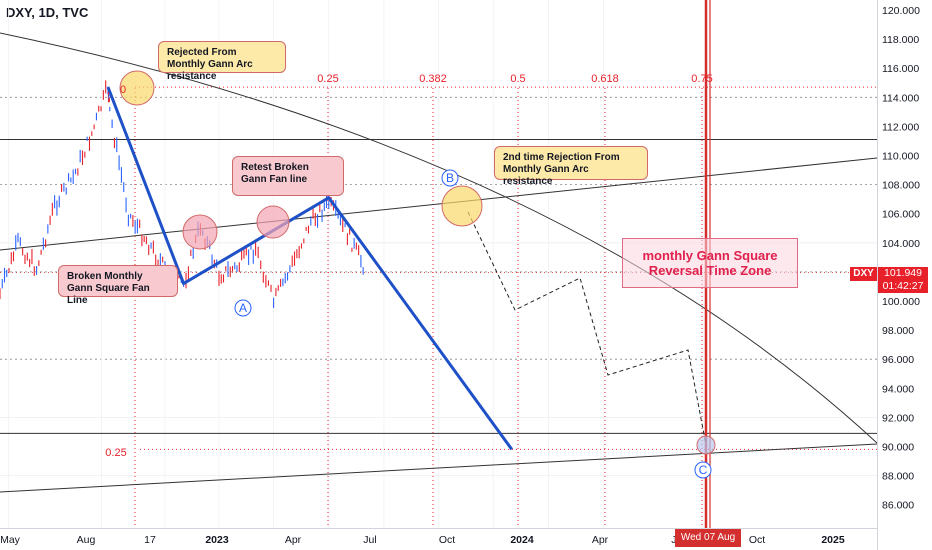  What do you see at coordinates (901, 11) in the screenshot?
I see `y-tick-label: 120.000` at bounding box center [901, 11].